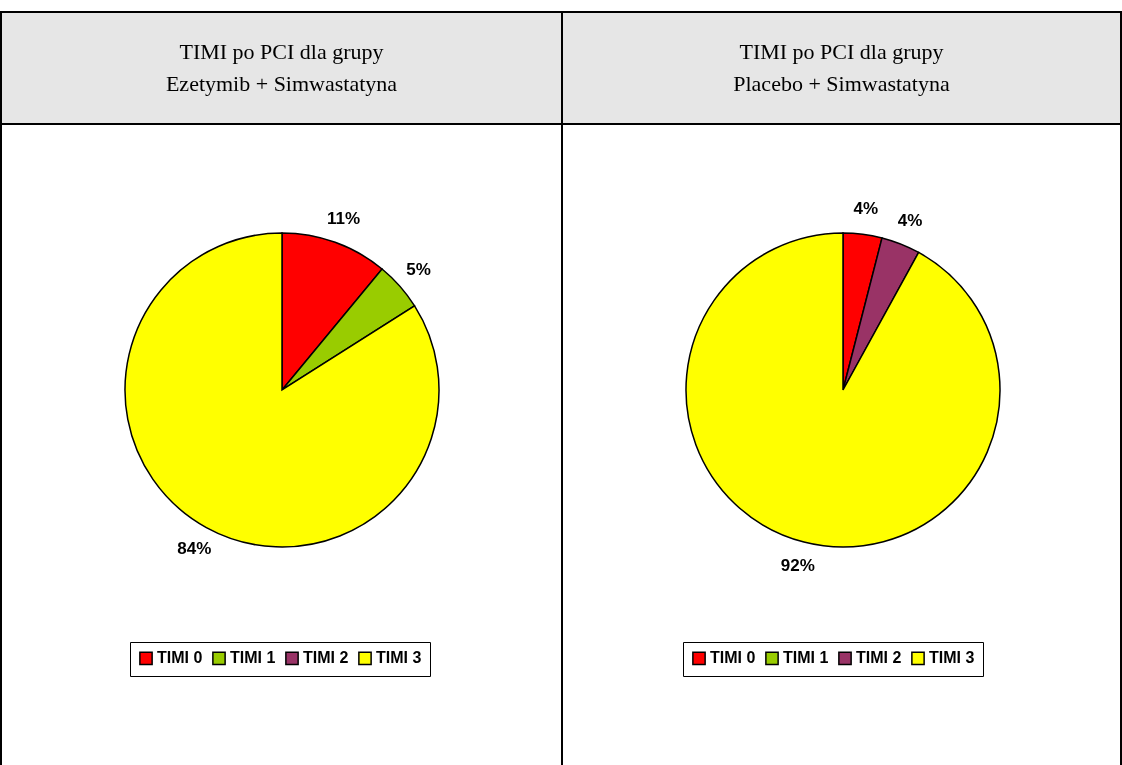  What do you see at coordinates (281, 69) in the screenshot?
I see `chart-title: TIMI po PCI dla grupy Ezetymib + Simwastatyna` at bounding box center [281, 69].